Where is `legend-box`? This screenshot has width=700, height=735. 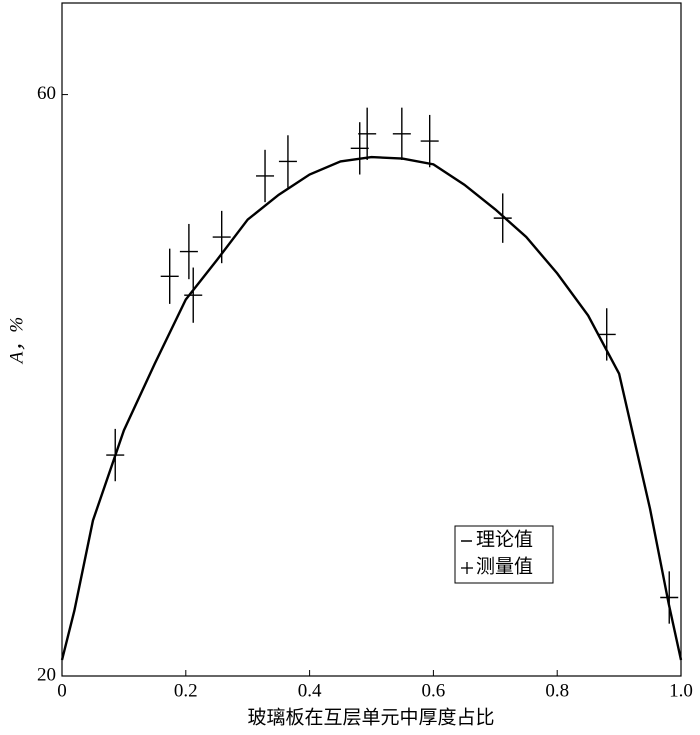
legend-box is located at coordinates (504, 554).